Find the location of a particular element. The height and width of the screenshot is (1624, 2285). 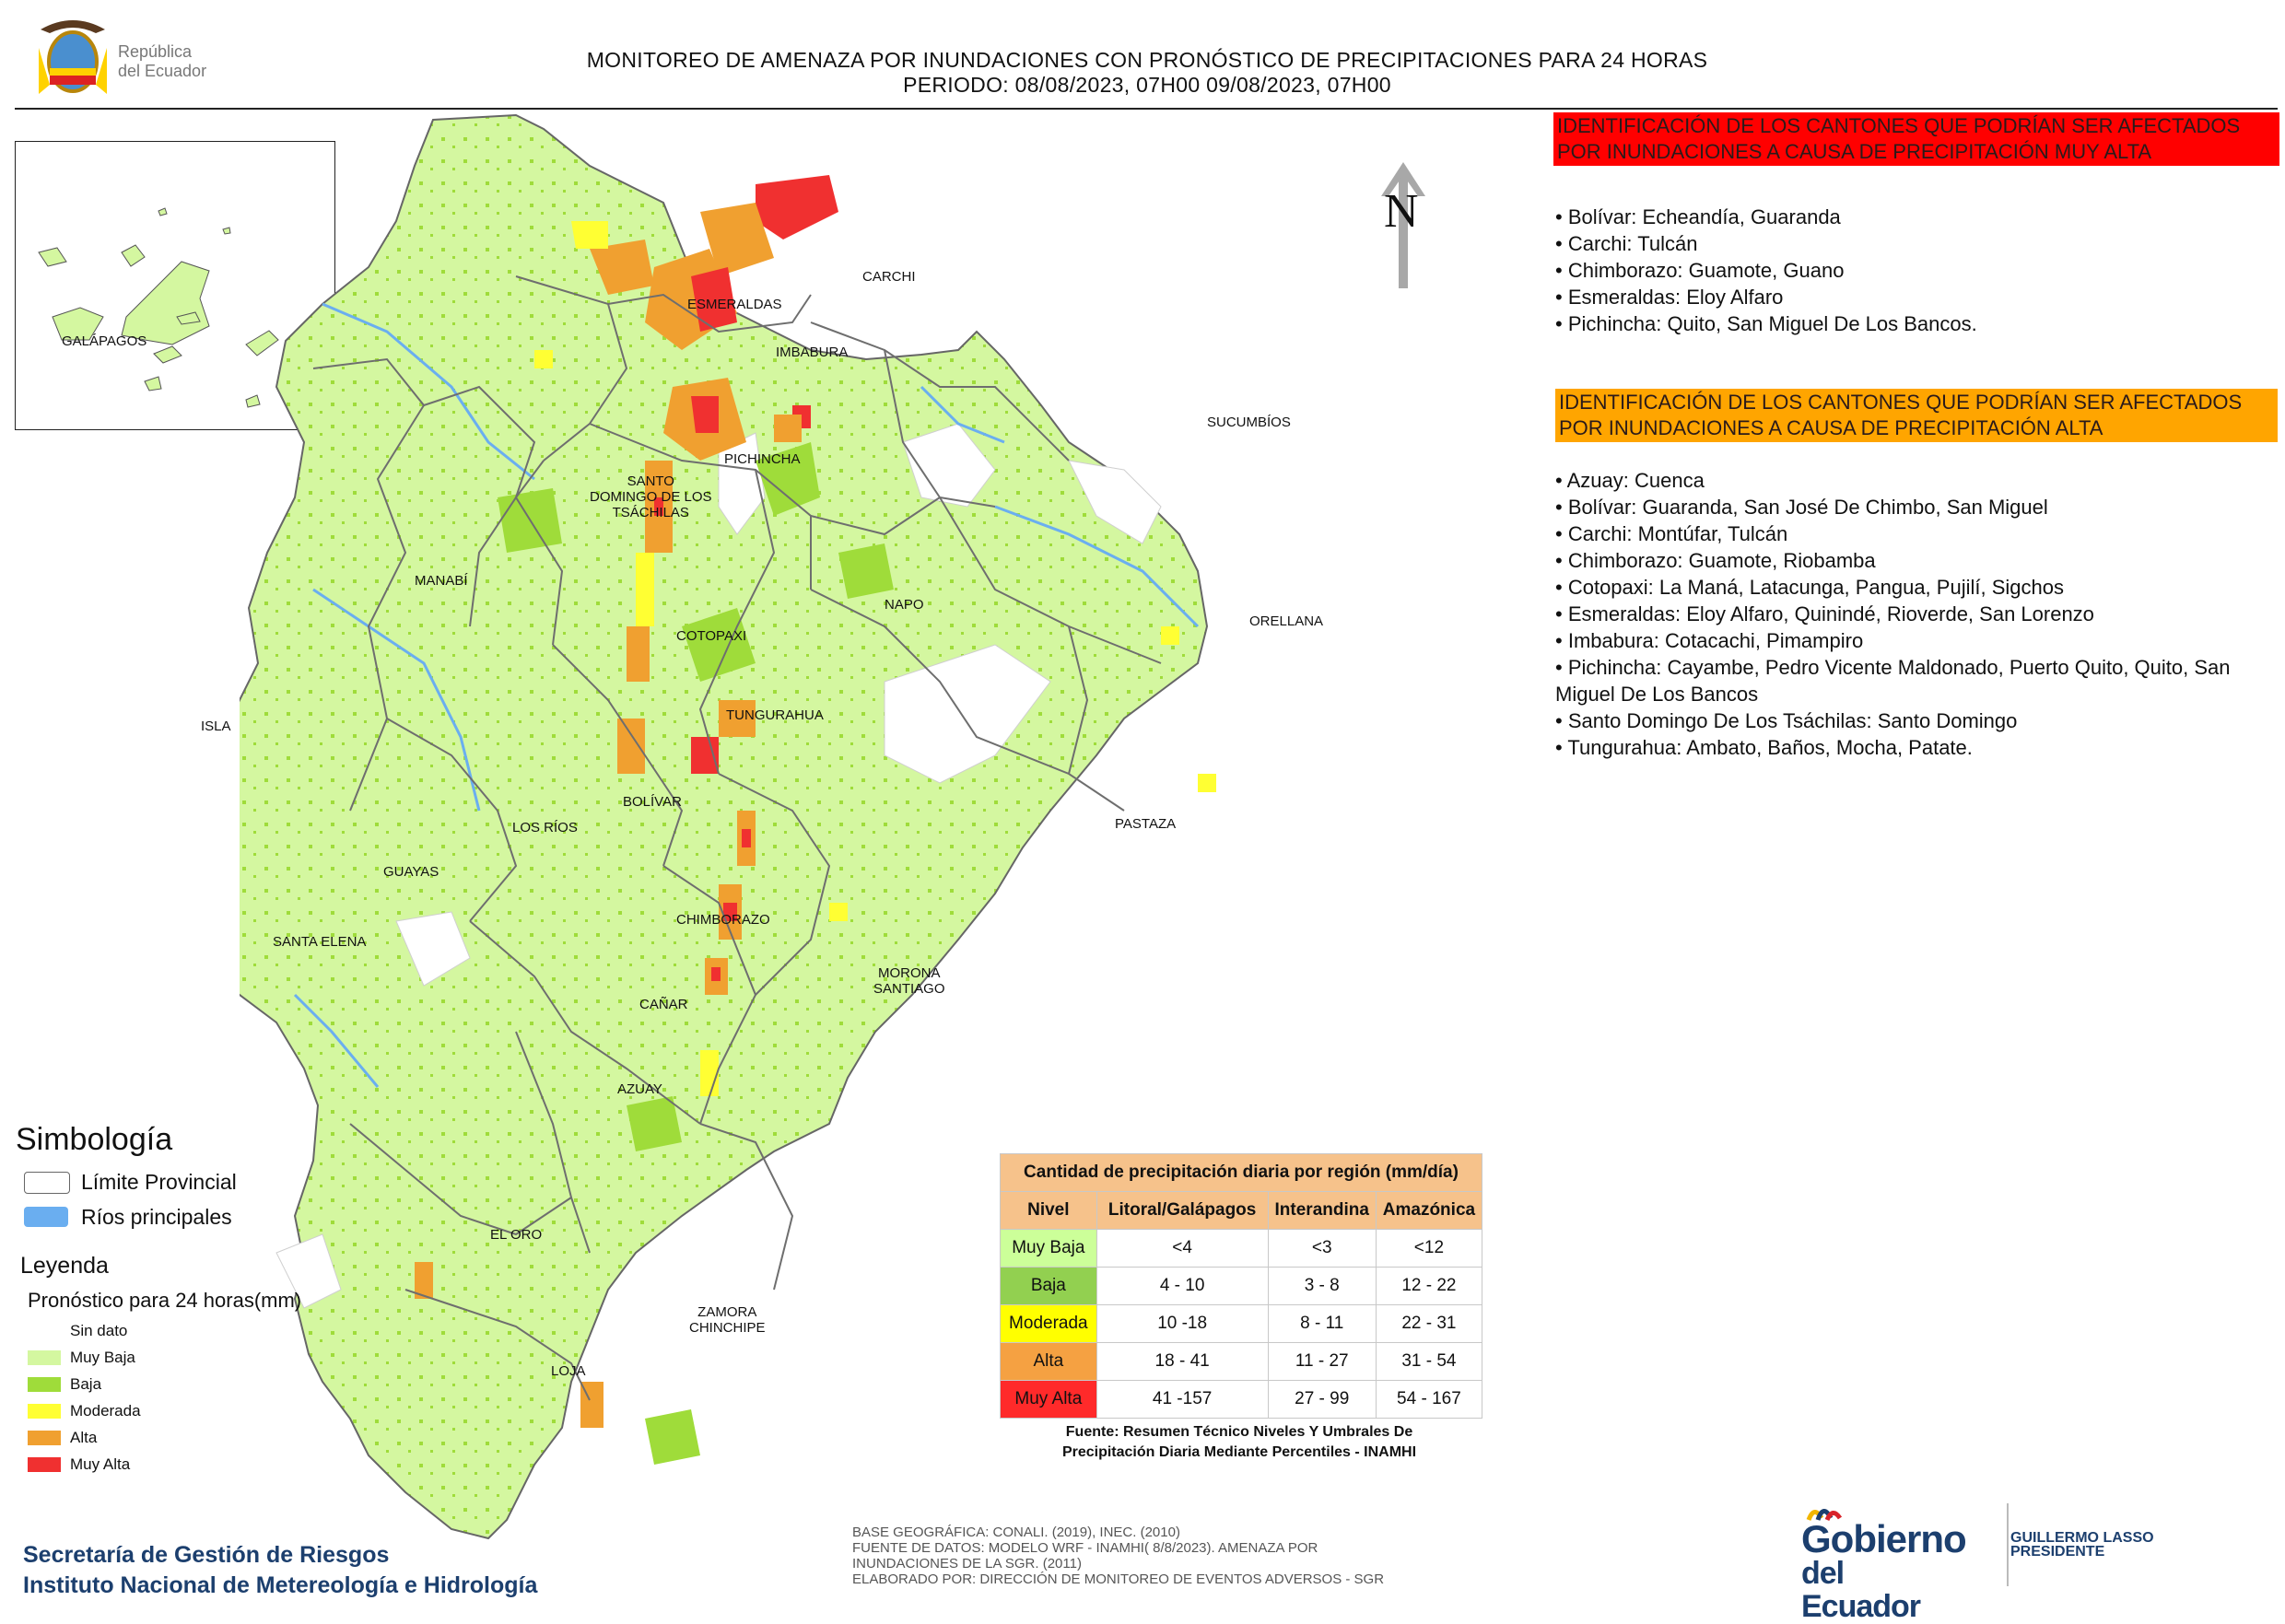

col-header-nivel: Nivel is located at coordinates (1049, 1210).